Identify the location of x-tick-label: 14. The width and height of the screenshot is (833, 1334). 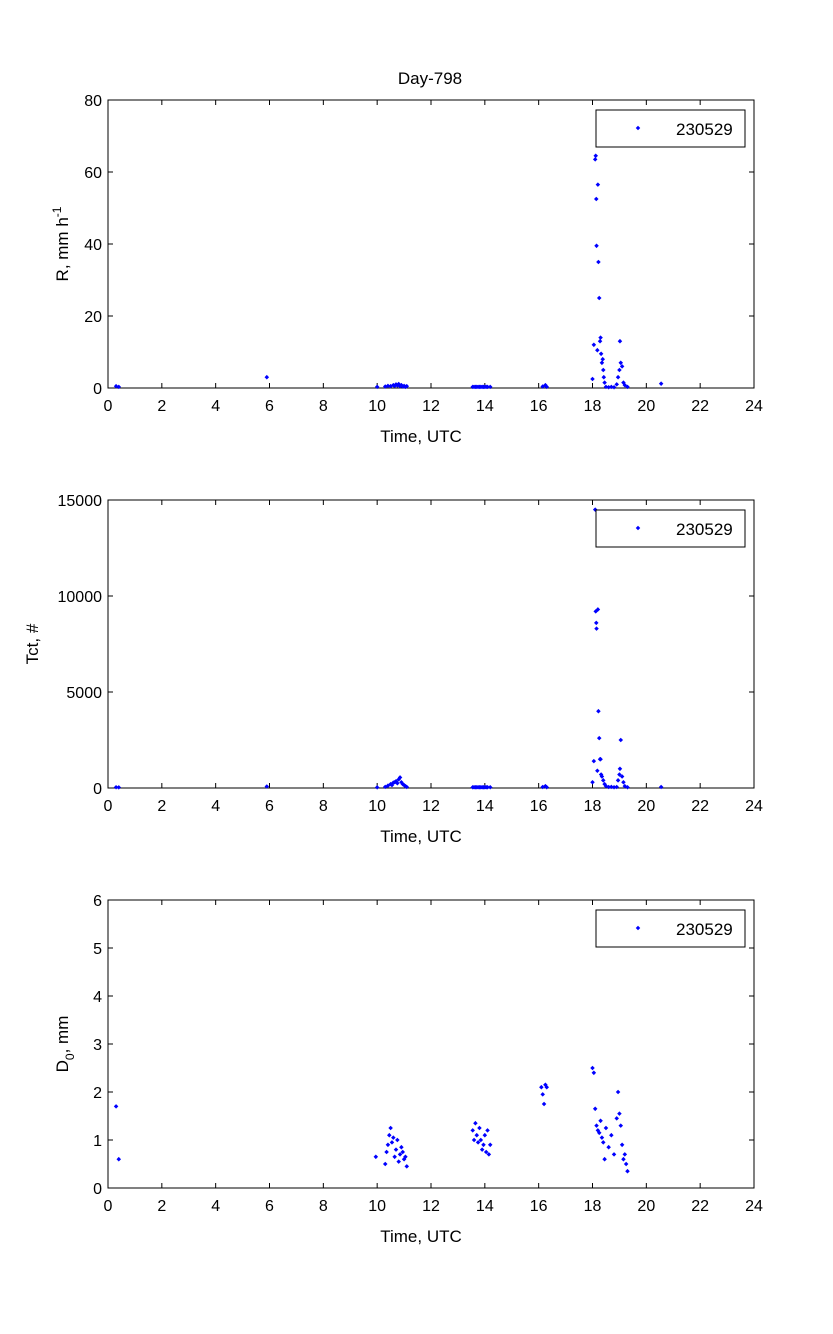
(485, 1206).